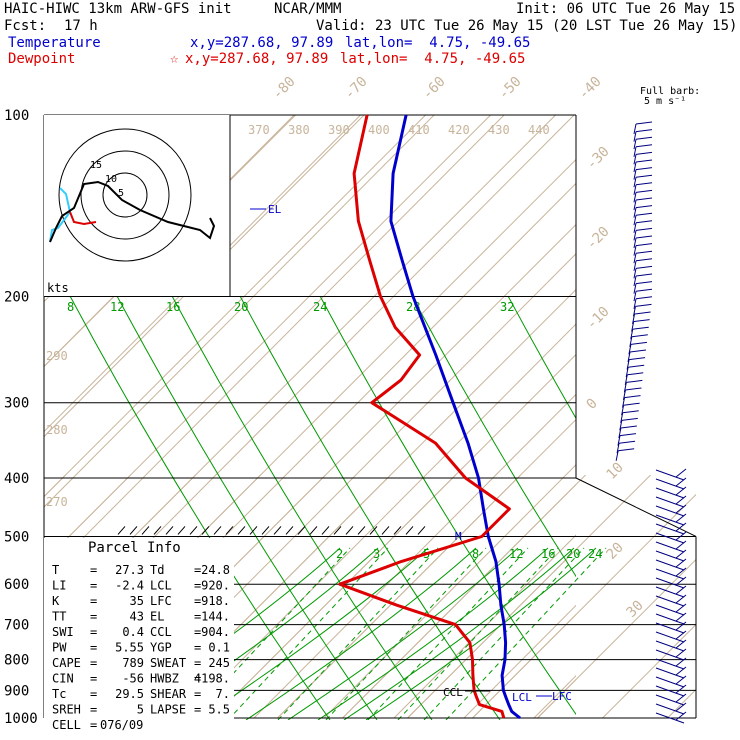 This screenshot has width=740, height=740. What do you see at coordinates (308, 9) in the screenshot?
I see `organization-label: NCAR/MMM` at bounding box center [308, 9].